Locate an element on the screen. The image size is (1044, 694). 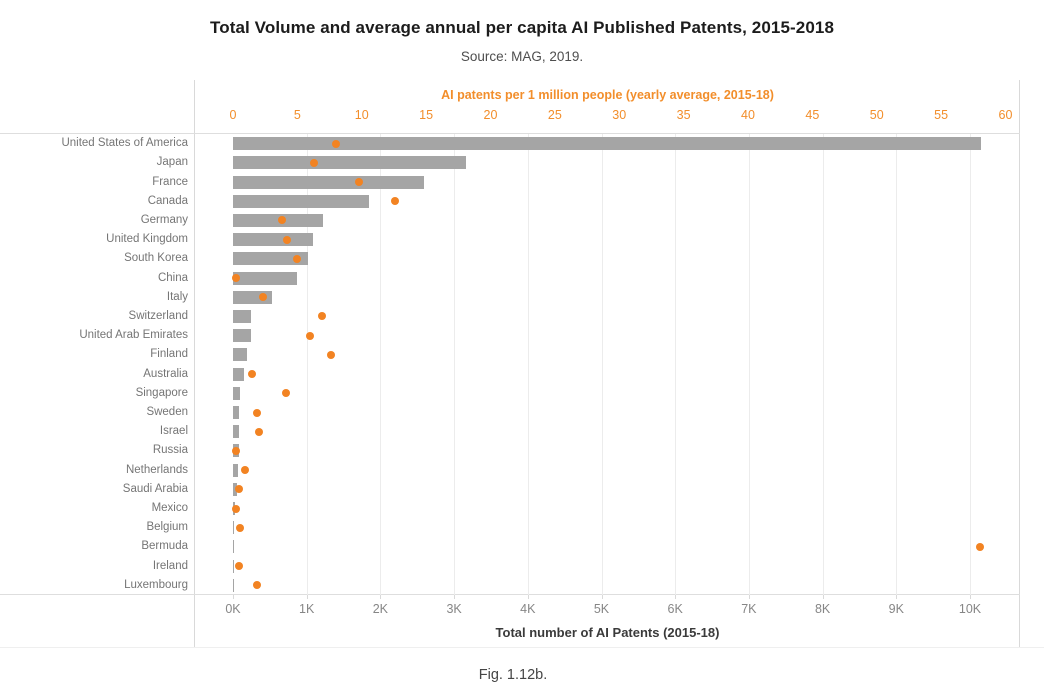
plot-right-border is located at coordinates (1019, 363).